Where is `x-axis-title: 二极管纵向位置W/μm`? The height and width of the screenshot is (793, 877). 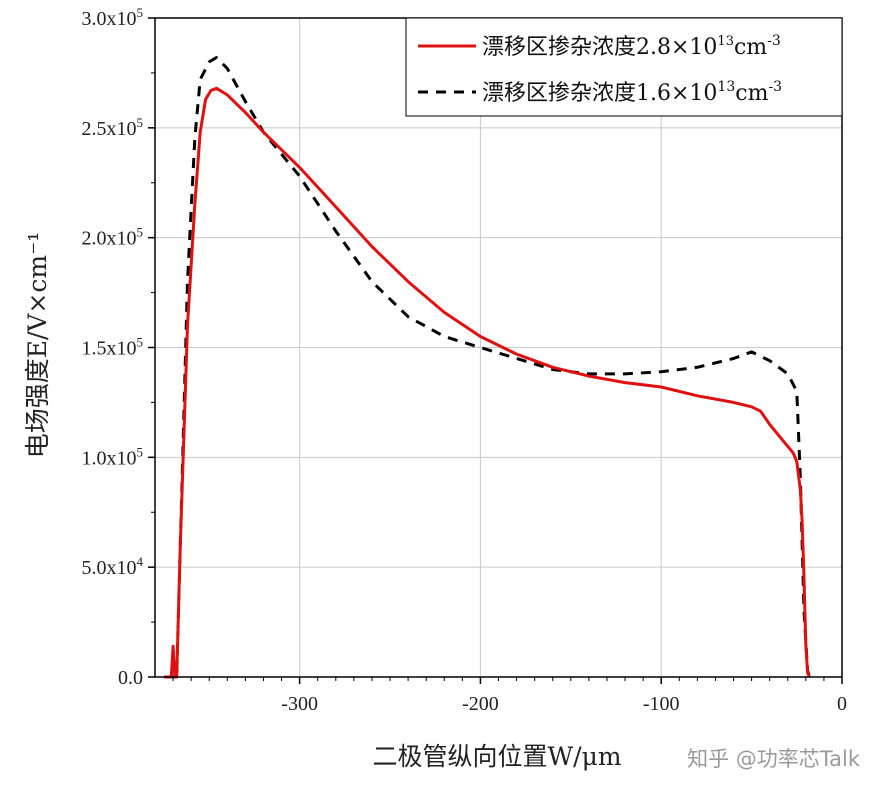 x-axis-title: 二极管纵向位置W/μm is located at coordinates (496, 756).